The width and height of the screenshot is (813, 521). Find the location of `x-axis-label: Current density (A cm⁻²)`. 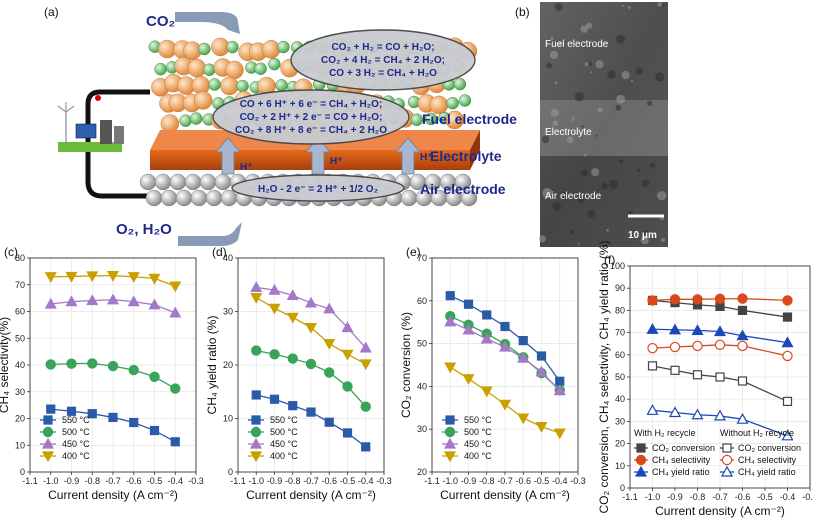

x-axis-label: Current density (A cm⁻²) is located at coordinates (311, 495).